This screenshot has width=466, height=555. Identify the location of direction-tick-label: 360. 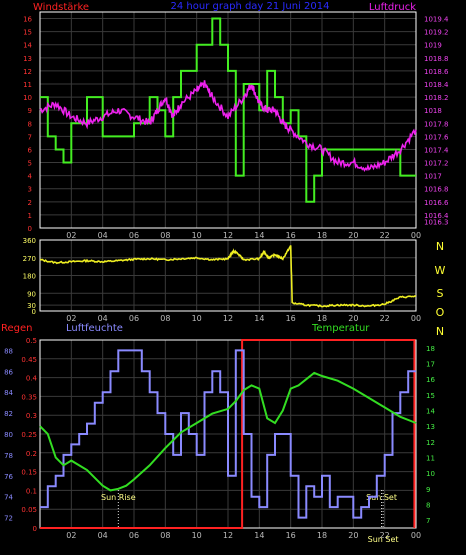
(29, 241).